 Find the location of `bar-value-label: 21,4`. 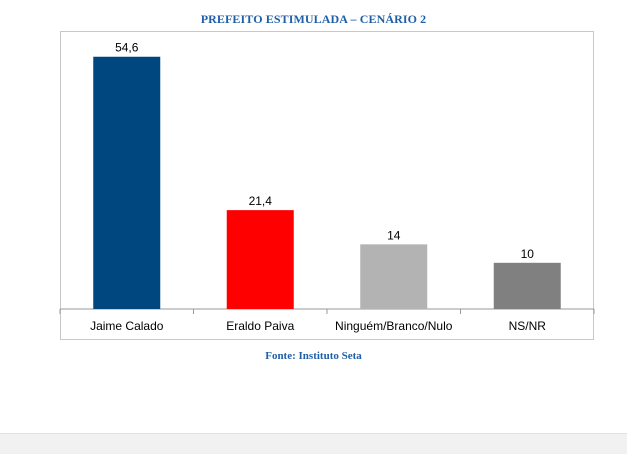

bar-value-label: 21,4 is located at coordinates (261, 201).